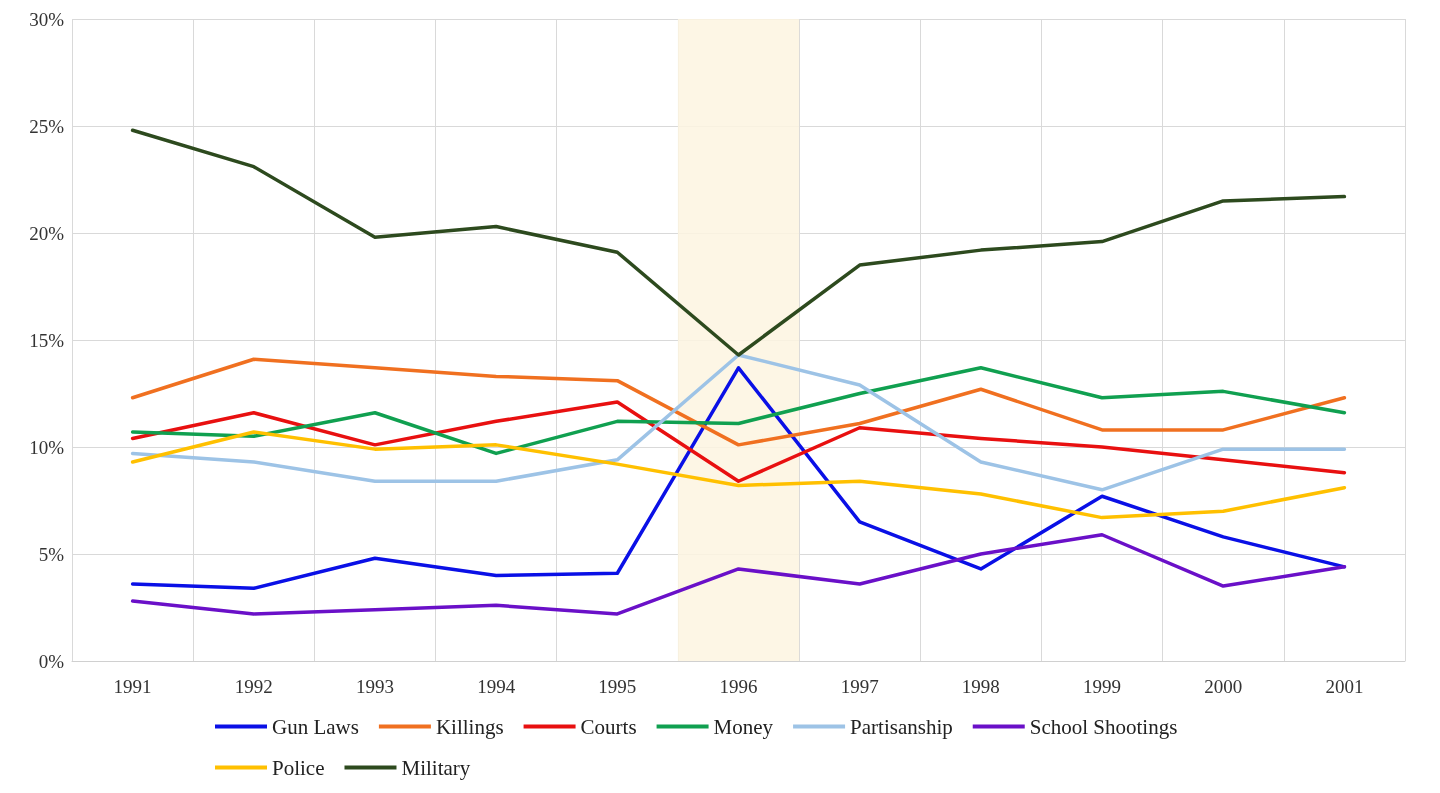 The height and width of the screenshot is (793, 1440). What do you see at coordinates (1344, 686) in the screenshot?
I see `x-tick-label: 2001` at bounding box center [1344, 686].